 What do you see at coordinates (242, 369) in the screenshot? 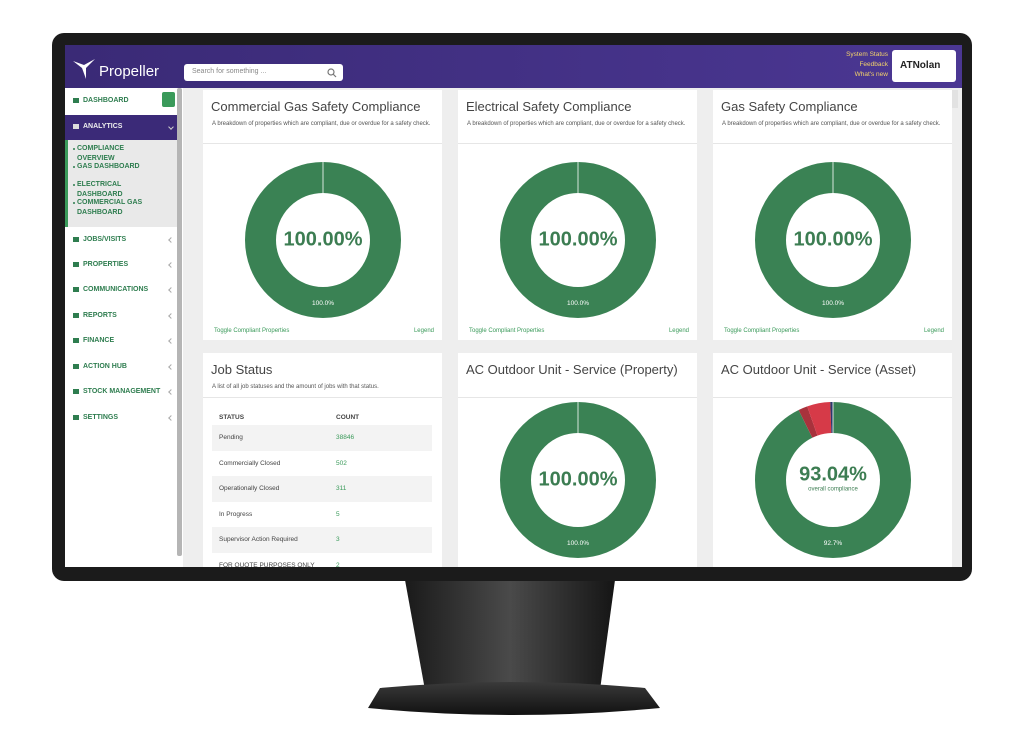
I see `card-title: Job Status` at bounding box center [242, 369].